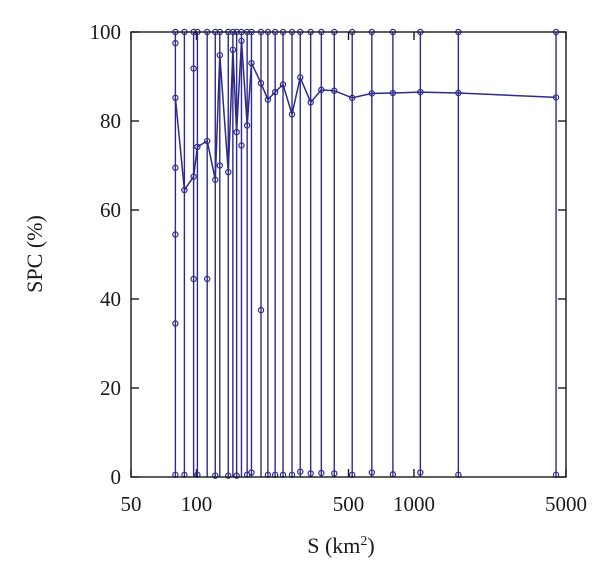 This screenshot has width=600, height=577. I want to click on y-tick-label: 40, so click(110, 299).